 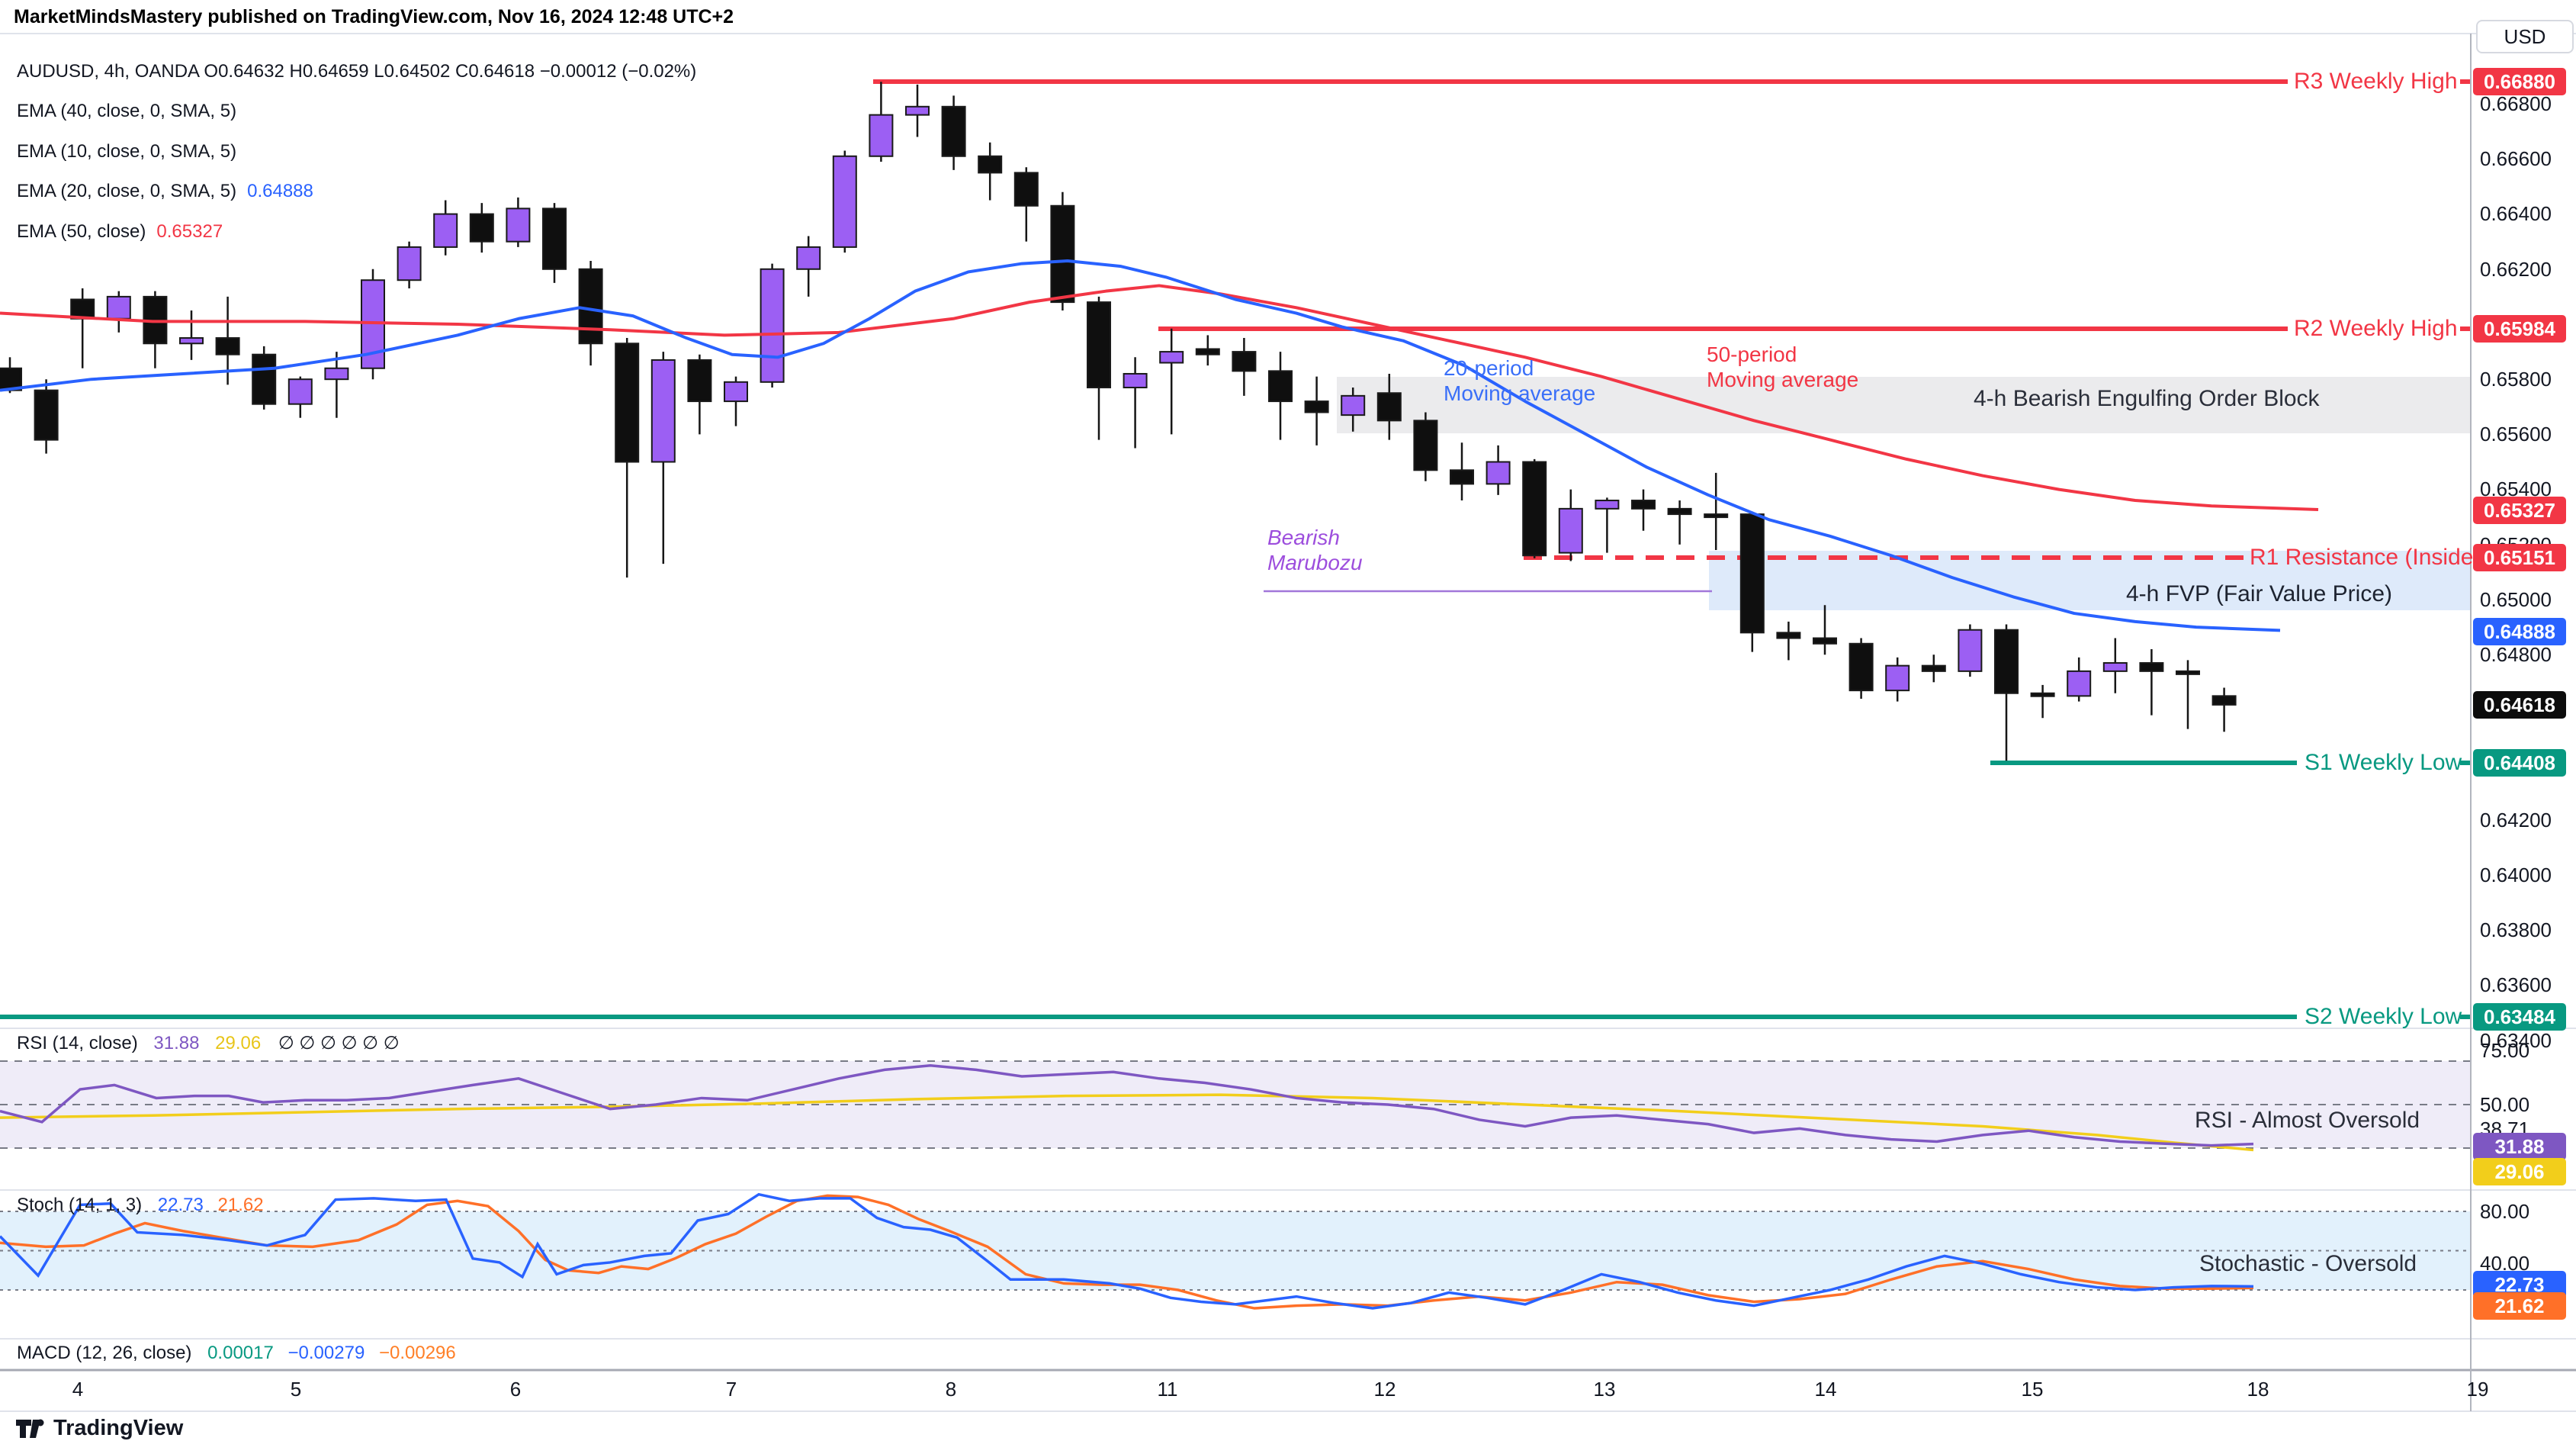 I want to click on scale-tick: 0.65400, so click(x=2516, y=488).